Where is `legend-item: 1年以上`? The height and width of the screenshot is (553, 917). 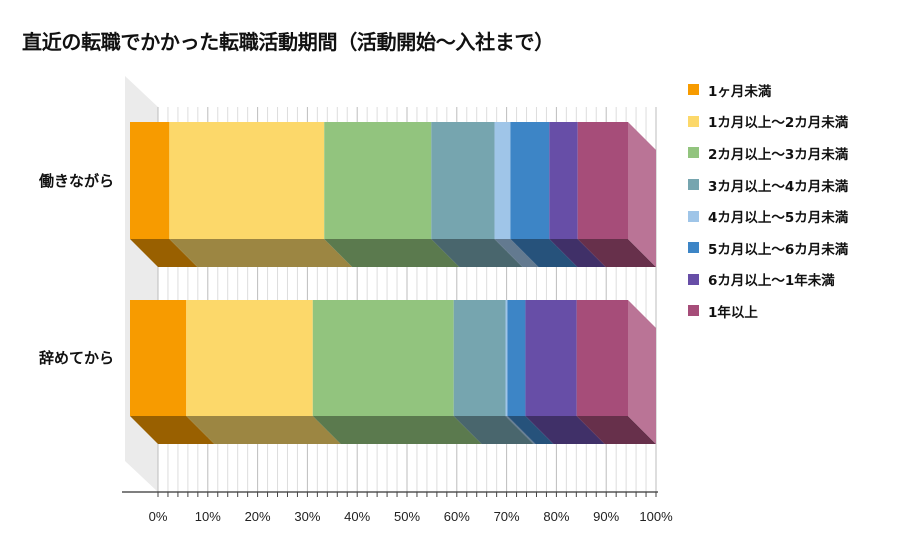 legend-item: 1年以上 is located at coordinates (768, 311).